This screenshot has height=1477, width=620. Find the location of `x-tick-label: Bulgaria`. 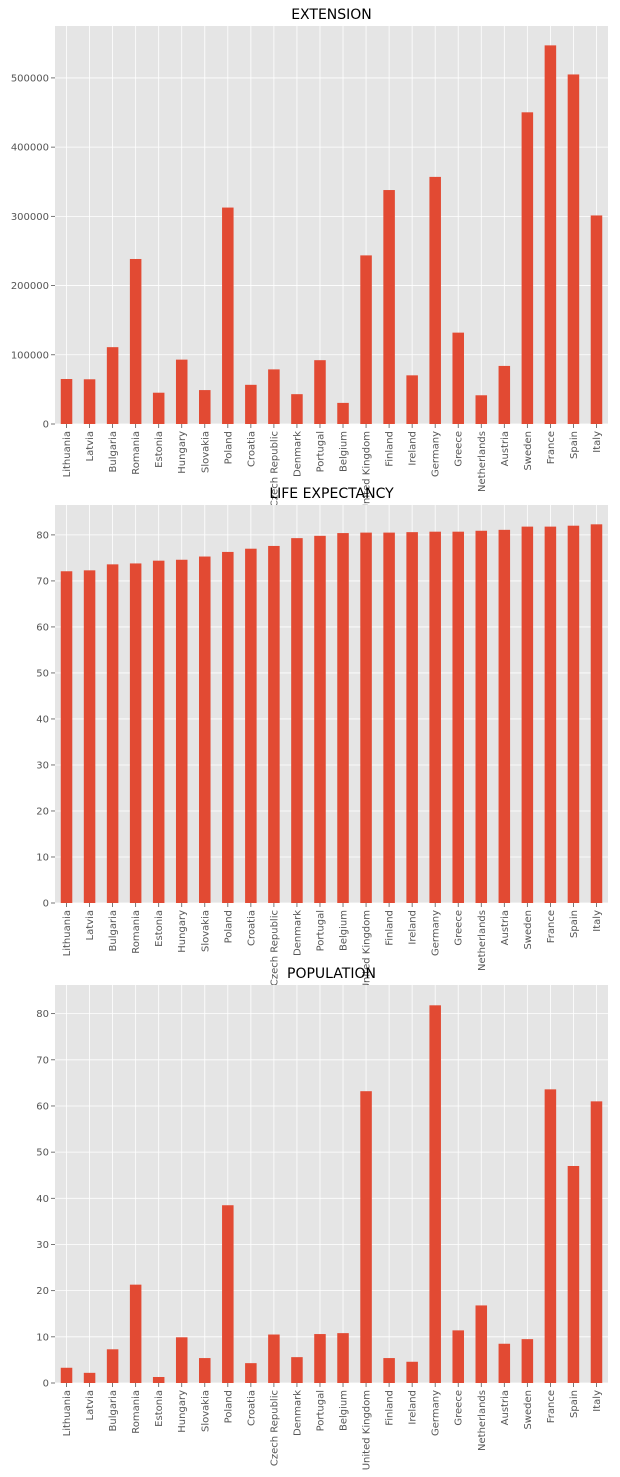

x-tick-label: Bulgaria is located at coordinates (113, 451).